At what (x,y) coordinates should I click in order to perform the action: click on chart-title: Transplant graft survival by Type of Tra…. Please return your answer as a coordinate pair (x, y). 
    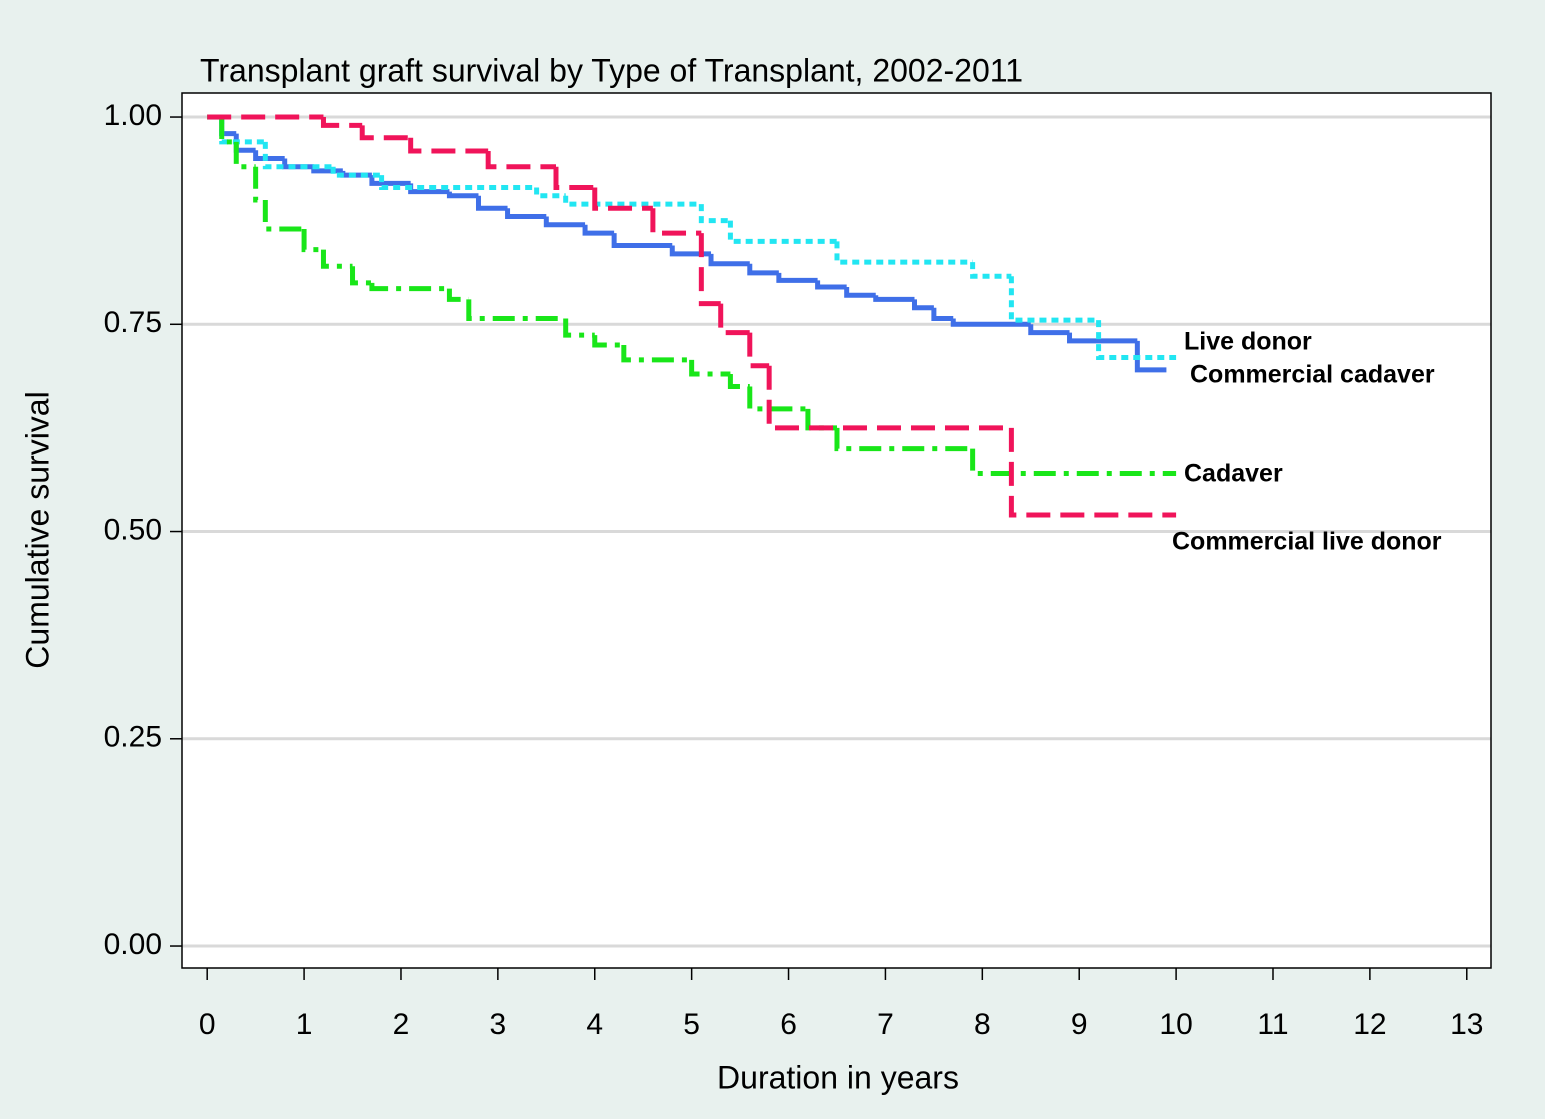
    Looking at the image, I should click on (611, 70).